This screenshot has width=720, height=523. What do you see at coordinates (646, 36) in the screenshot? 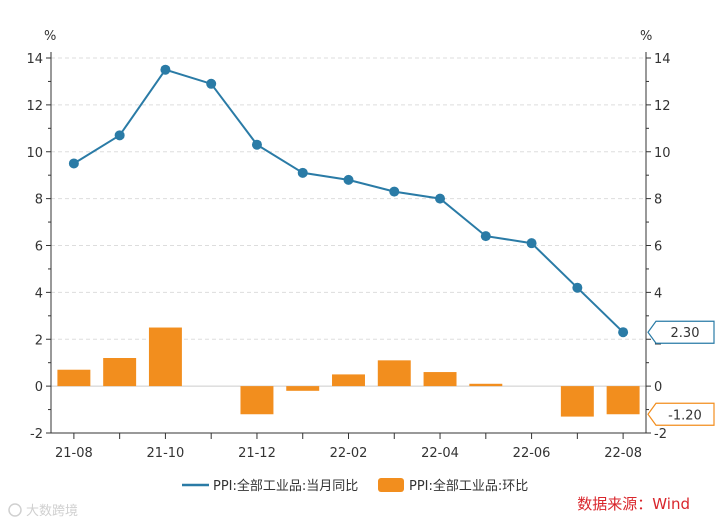
I see `y-axis-right-unit: %` at bounding box center [646, 36].